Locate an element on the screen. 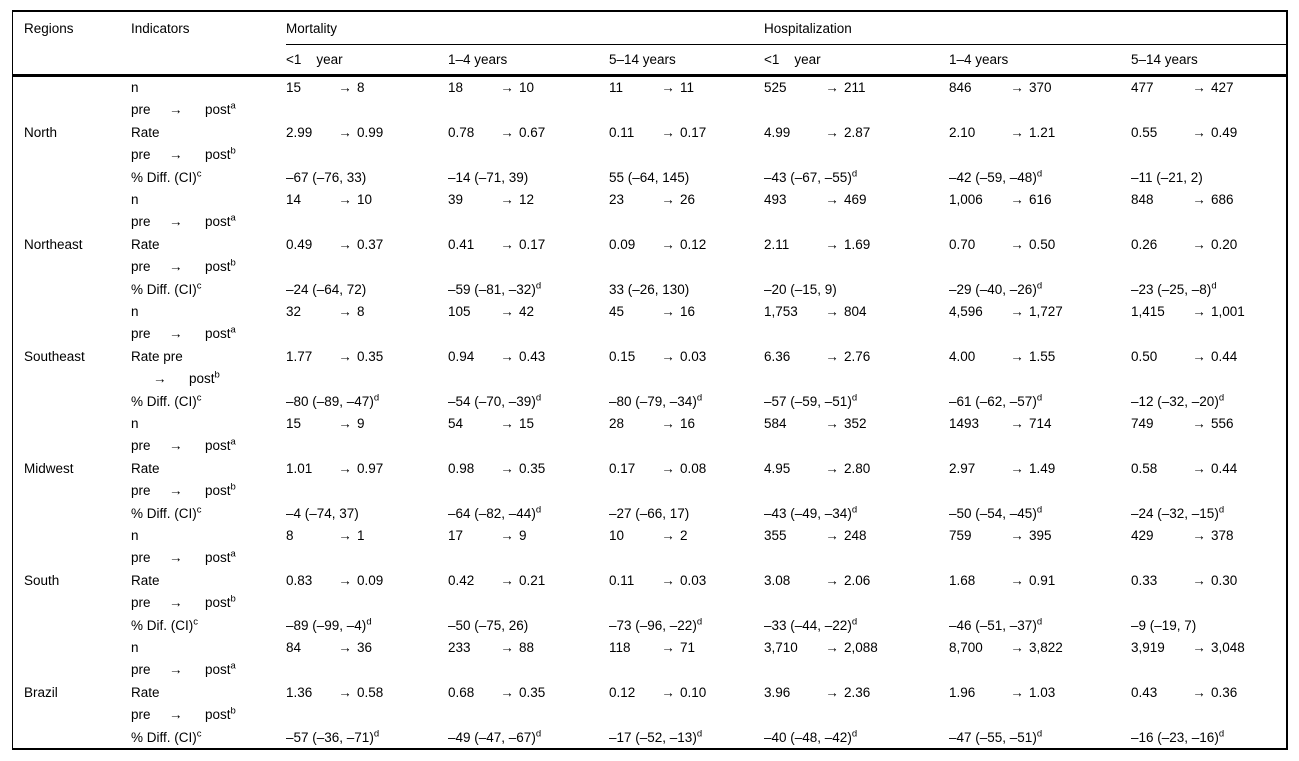 The image size is (1299, 761). rate-pre-post-cell: 2.99 → 0.99 is located at coordinates (367, 133).